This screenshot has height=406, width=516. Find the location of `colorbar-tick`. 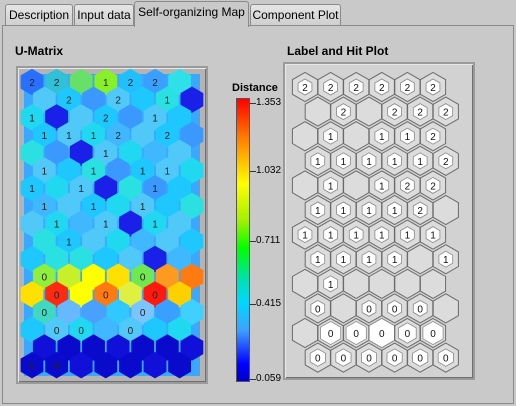

colorbar-tick is located at coordinates (253, 171).